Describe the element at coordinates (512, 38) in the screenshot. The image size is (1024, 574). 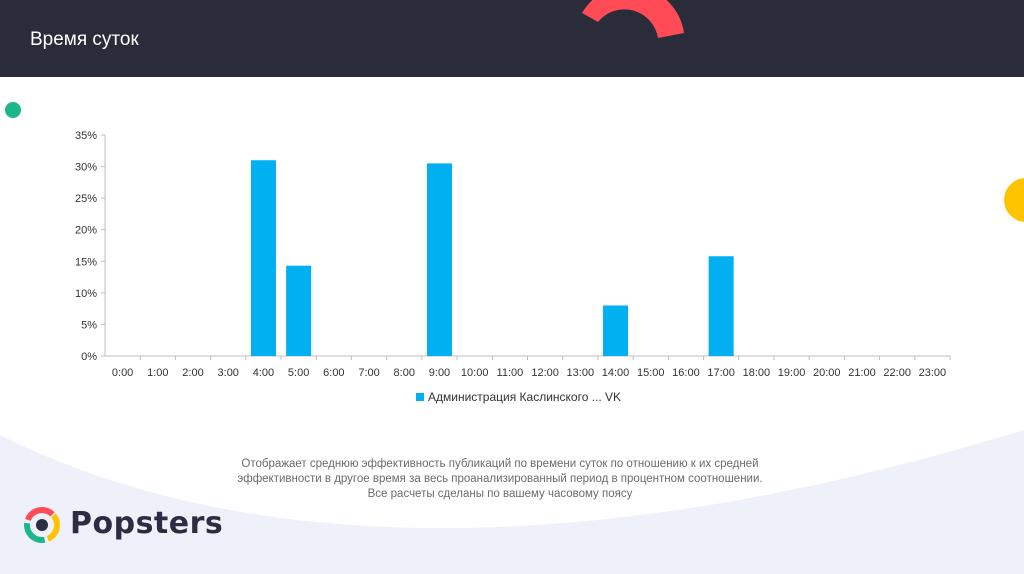
I see `header-bar: Время суток` at that location.